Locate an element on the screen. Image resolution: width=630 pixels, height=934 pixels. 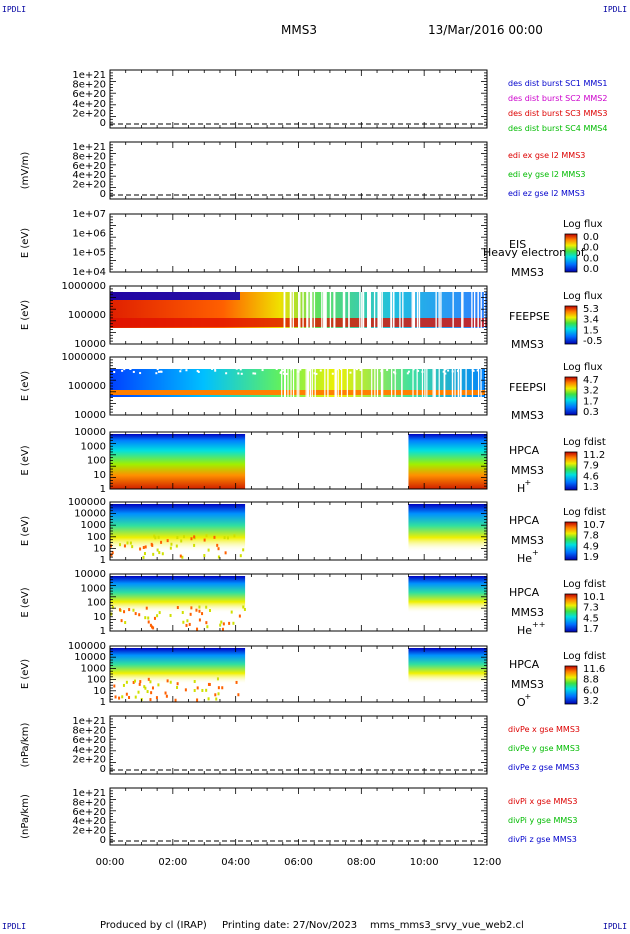
colorbar-tick-label: 3.4 is located at coordinates (591, 320).